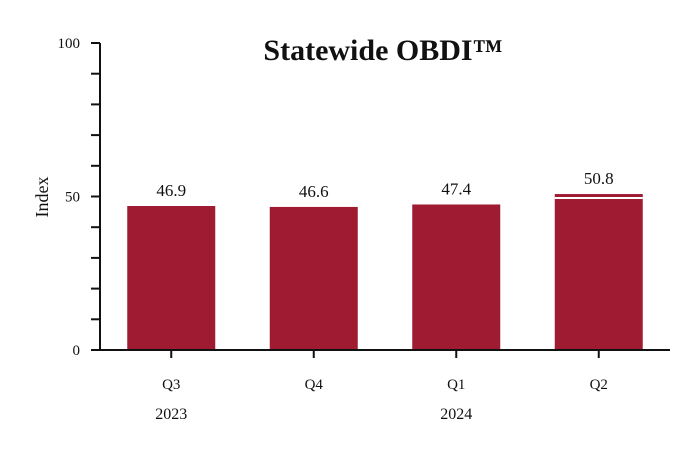 The image size is (700, 466). What do you see at coordinates (384, 185) in the screenshot?
I see `data-labels: 46.9 46.6 47.4 50.8` at bounding box center [384, 185].